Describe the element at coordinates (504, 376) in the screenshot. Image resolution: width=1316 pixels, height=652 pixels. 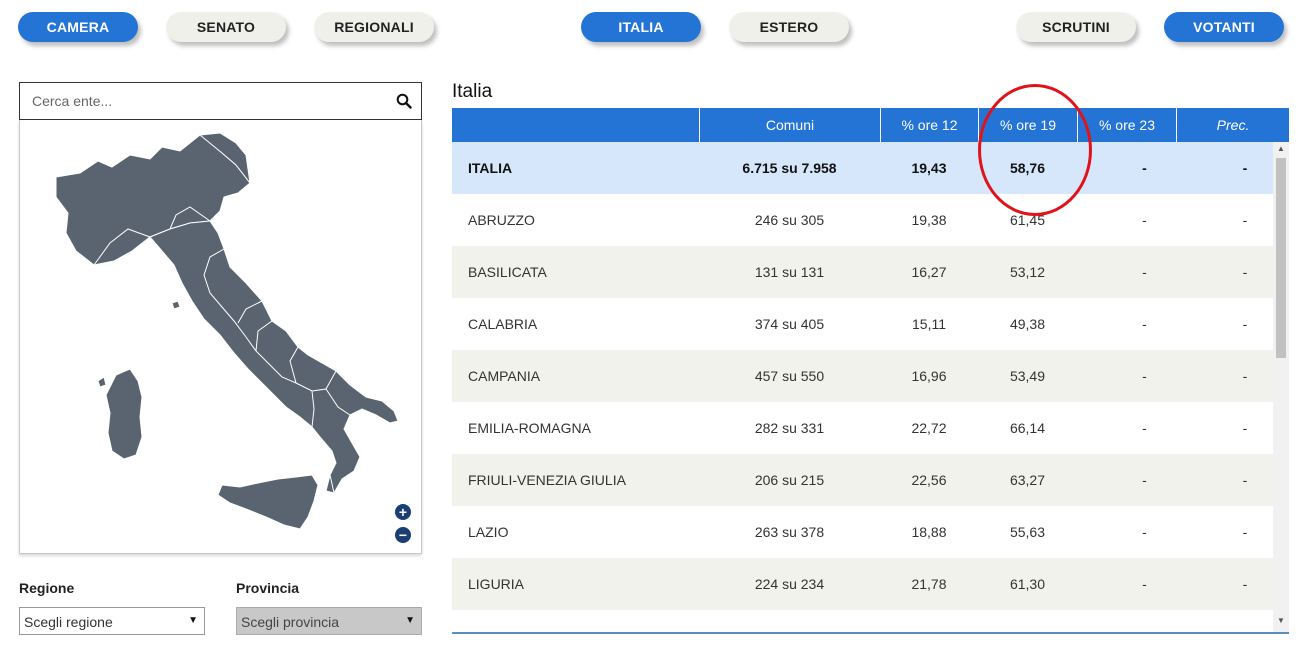
I see `row-name: CAMPANIA` at that location.